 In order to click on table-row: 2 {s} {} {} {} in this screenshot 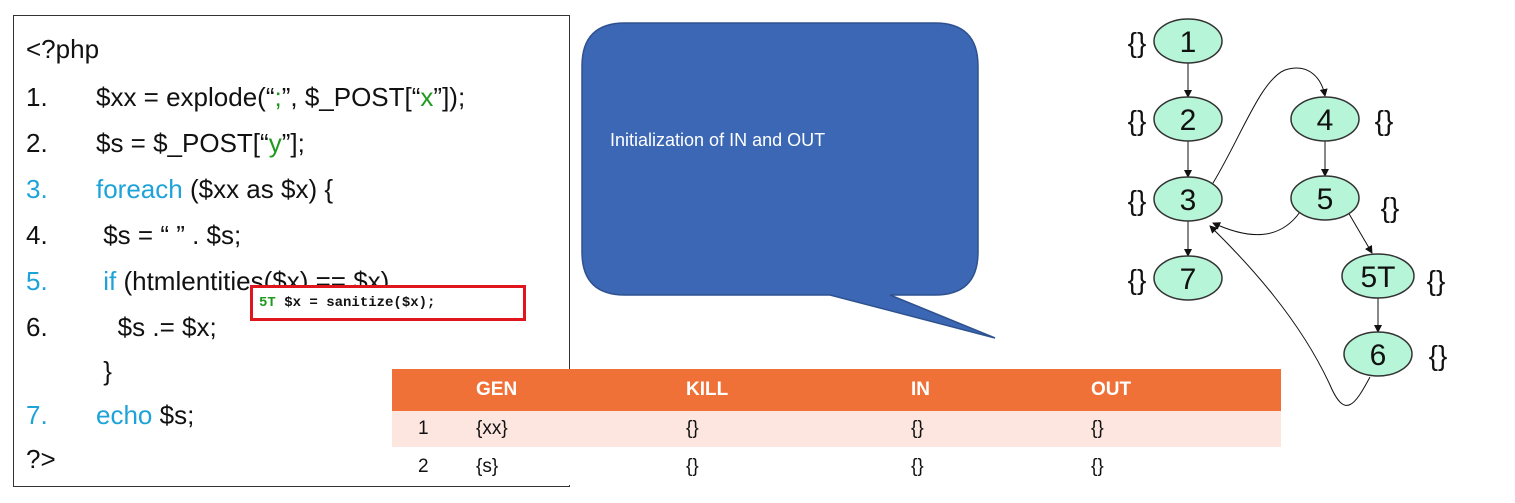, I will do `click(836, 466)`.